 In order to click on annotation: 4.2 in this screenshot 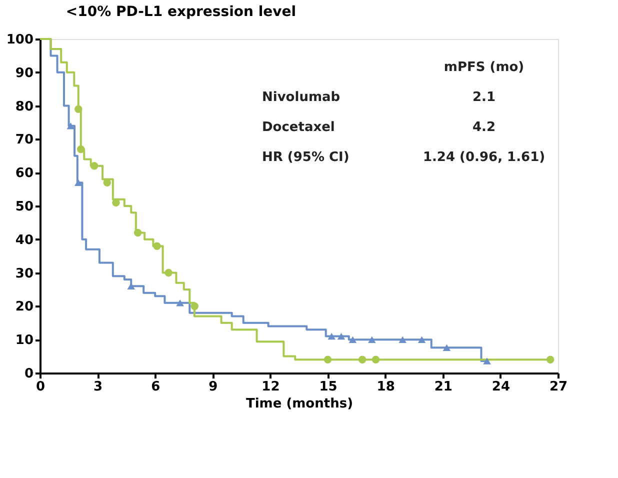, I will do `click(484, 127)`.